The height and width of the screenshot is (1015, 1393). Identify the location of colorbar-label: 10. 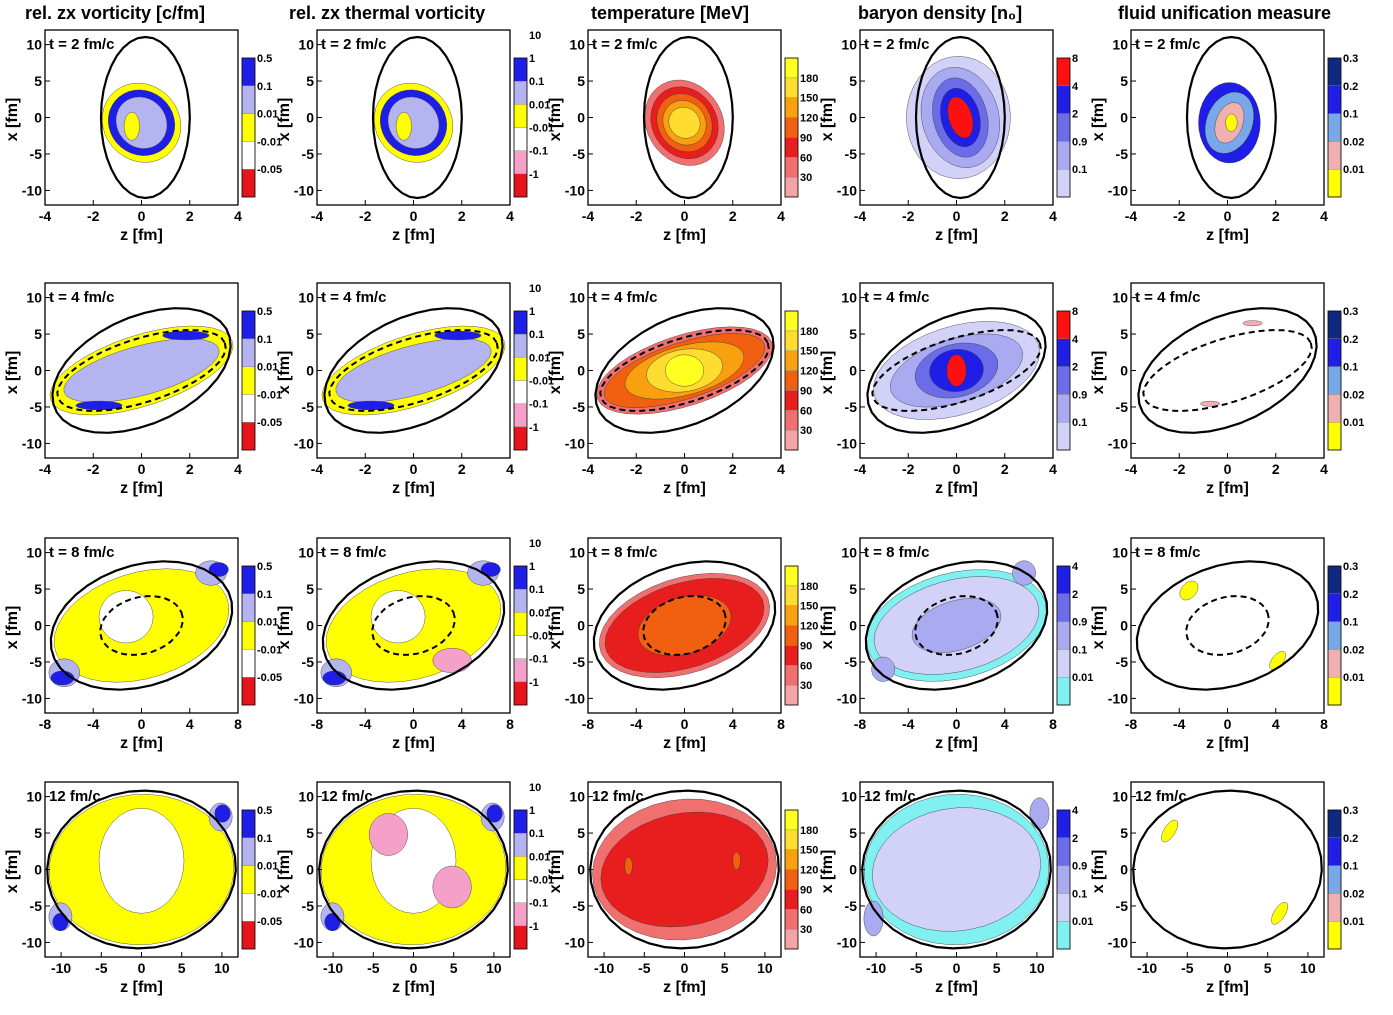
(535, 36).